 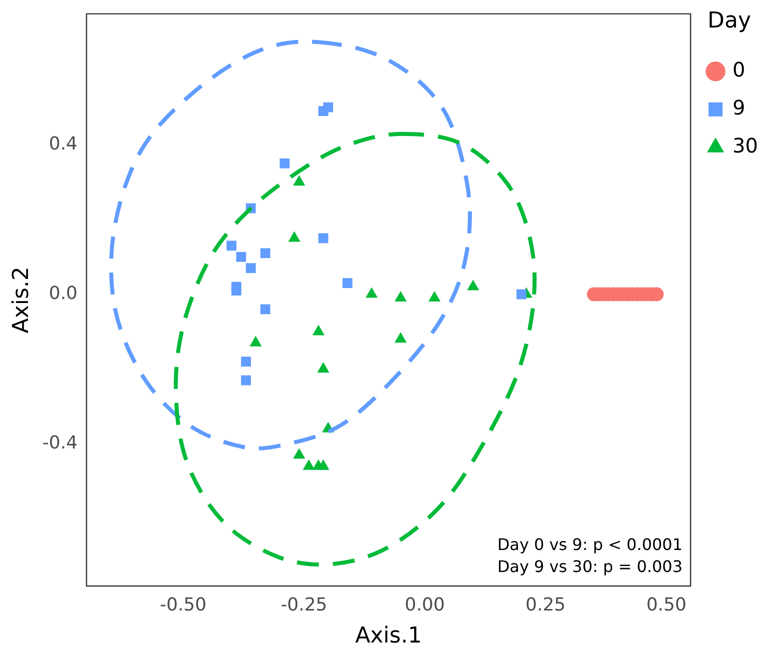 What do you see at coordinates (666, 605) in the screenshot?
I see `x-tick-label: 0.50` at bounding box center [666, 605].